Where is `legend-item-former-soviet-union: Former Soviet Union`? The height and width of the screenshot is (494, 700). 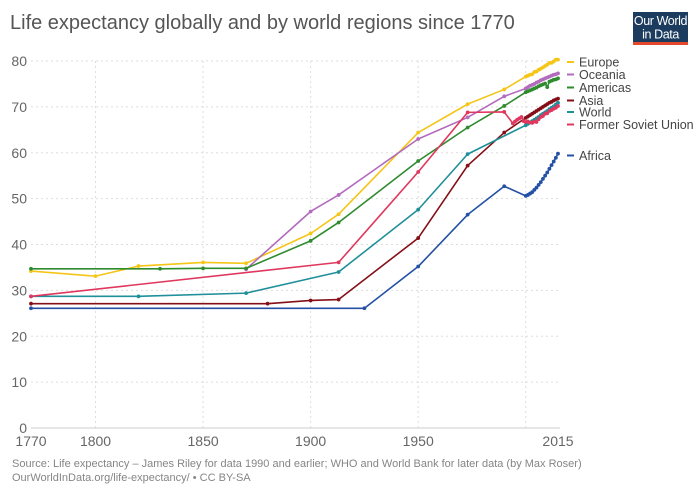
legend-item-former-soviet-union: Former Soviet Union is located at coordinates (630, 125).